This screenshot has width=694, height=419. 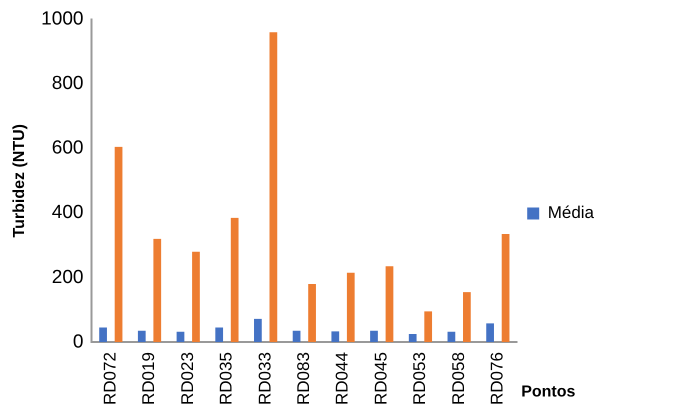 What do you see at coordinates (78, 341) in the screenshot?
I see `y-tick-label: 0` at bounding box center [78, 341].